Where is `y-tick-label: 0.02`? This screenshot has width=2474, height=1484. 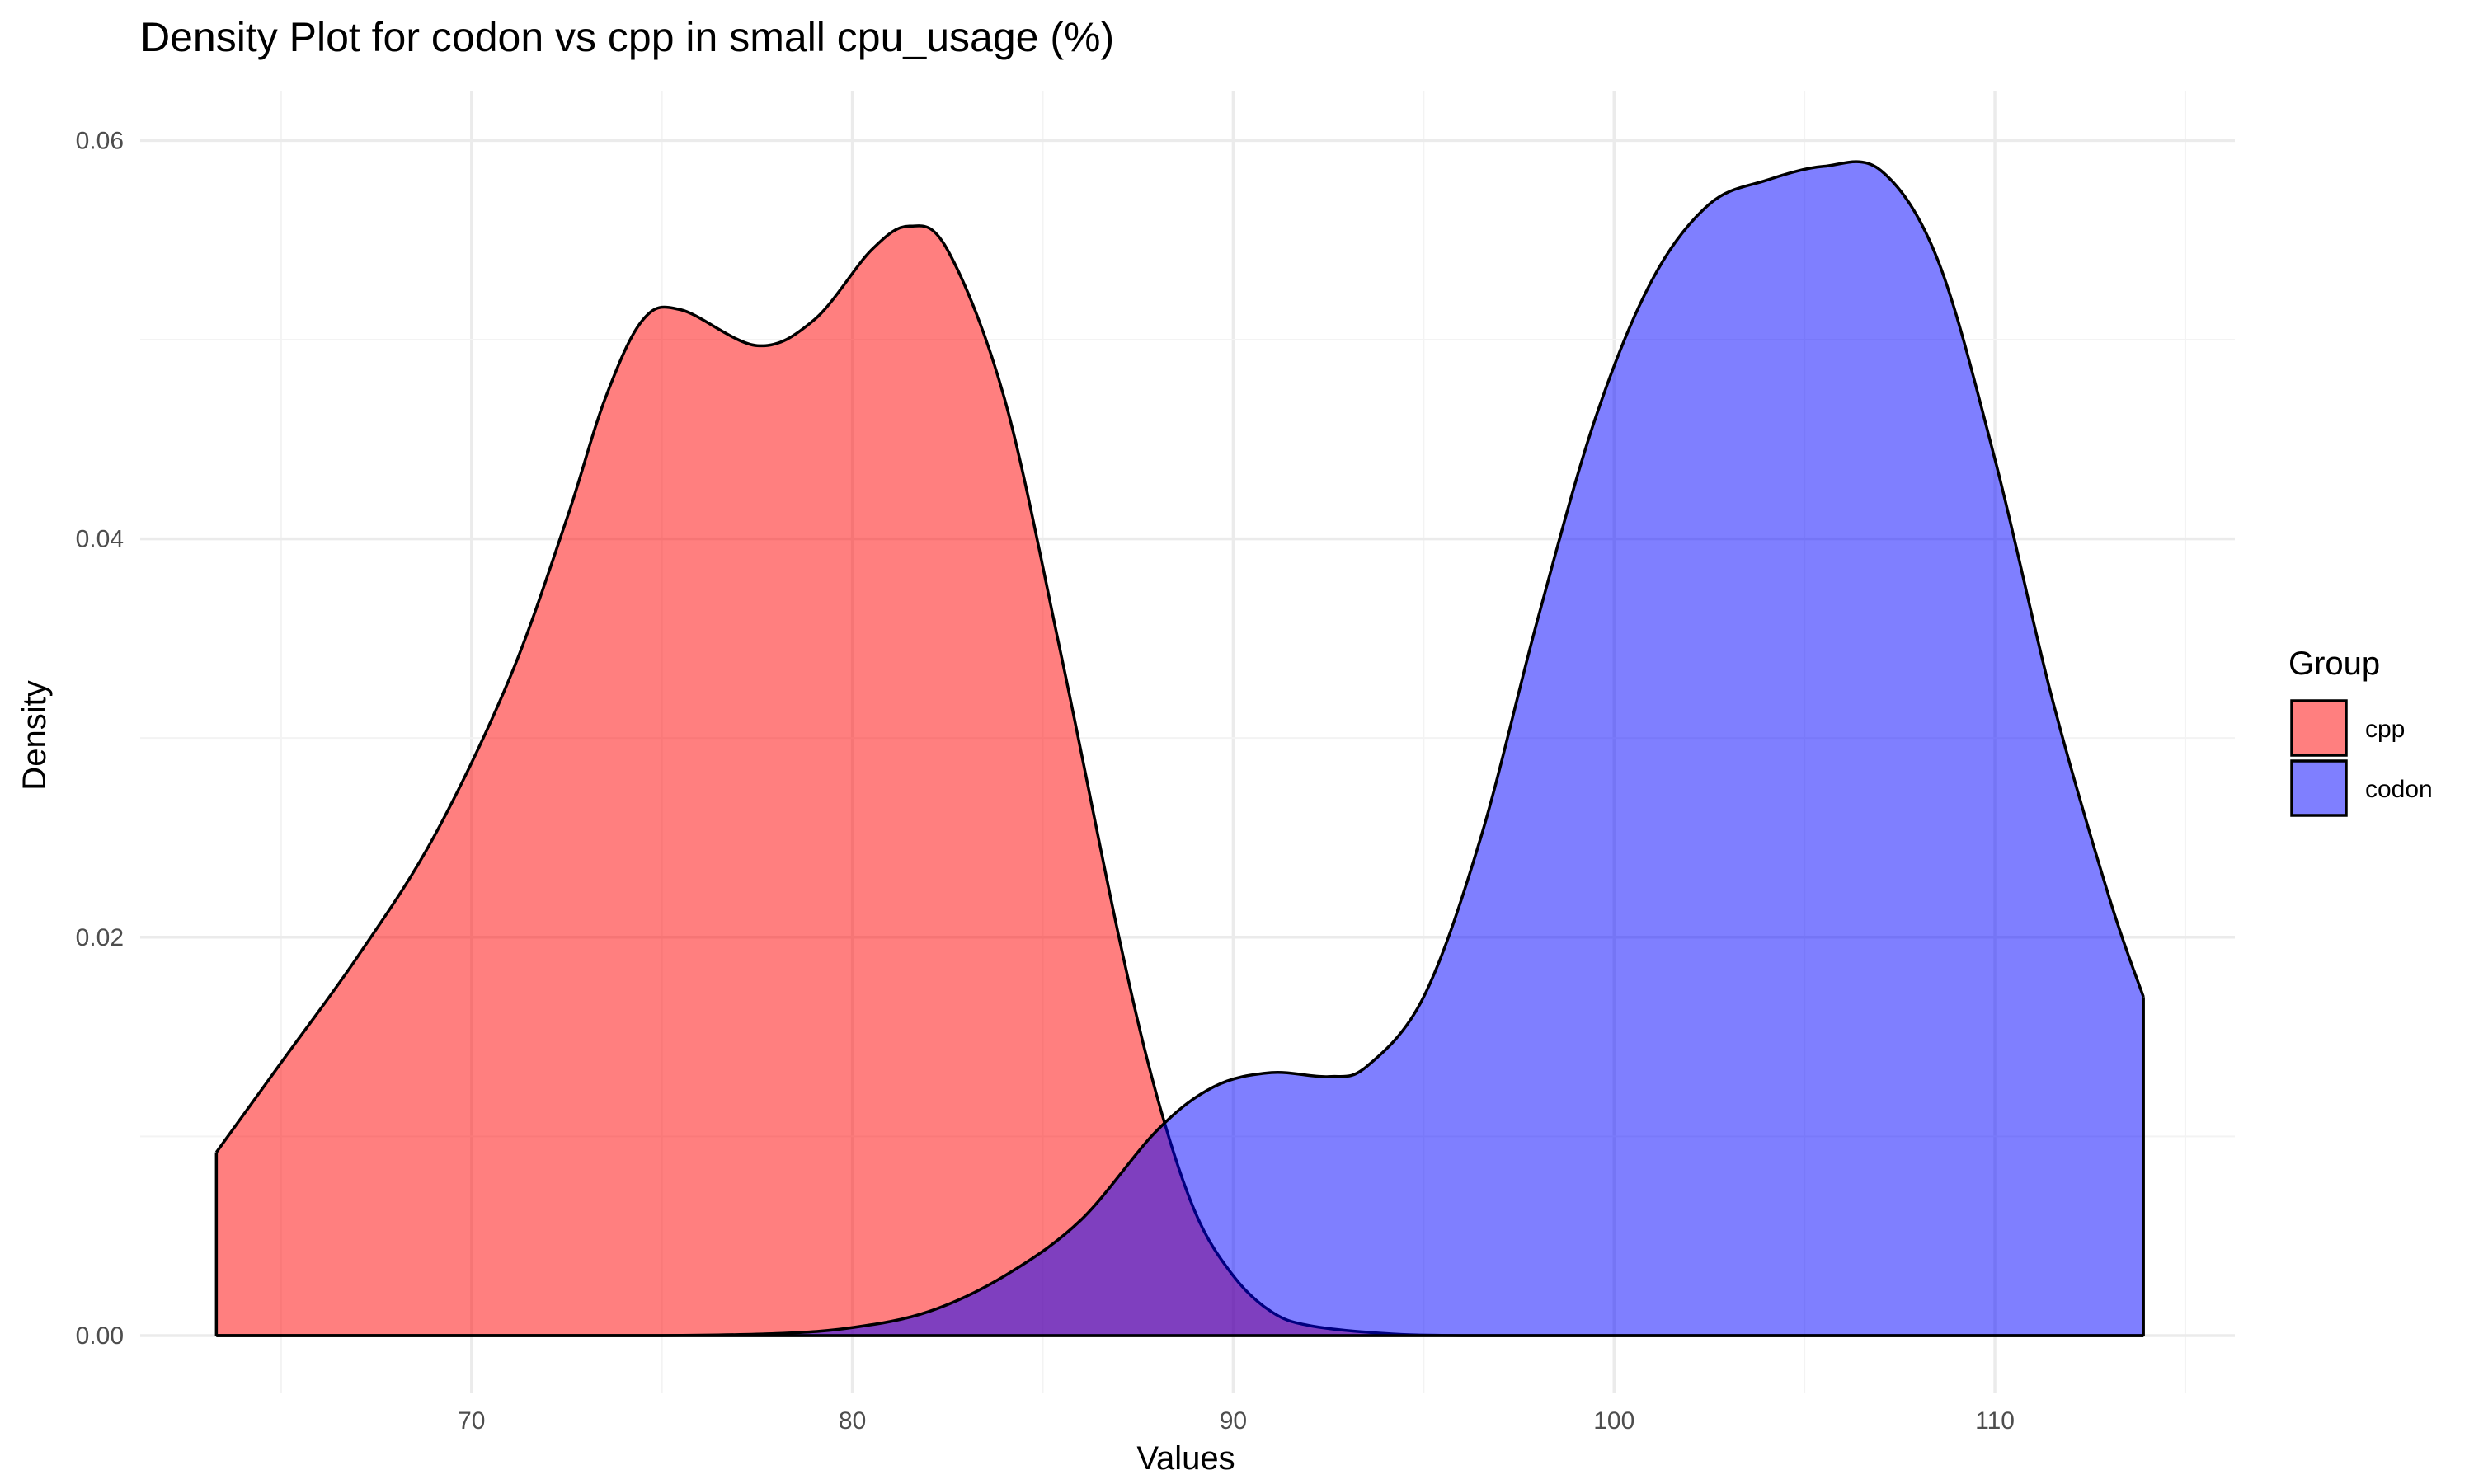
y-tick-label: 0.02 is located at coordinates (100, 937).